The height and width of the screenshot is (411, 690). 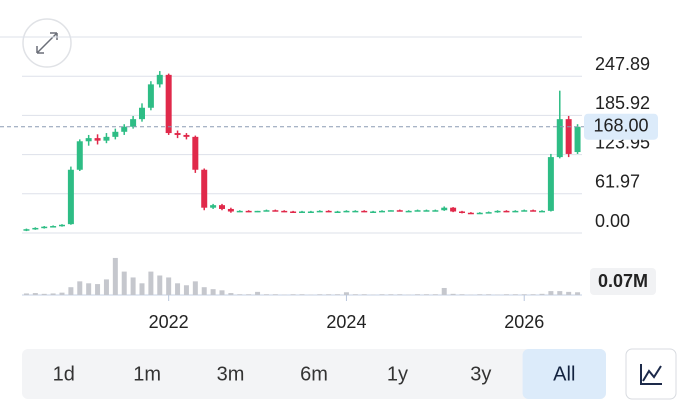 I want to click on range-button: All, so click(x=564, y=374).